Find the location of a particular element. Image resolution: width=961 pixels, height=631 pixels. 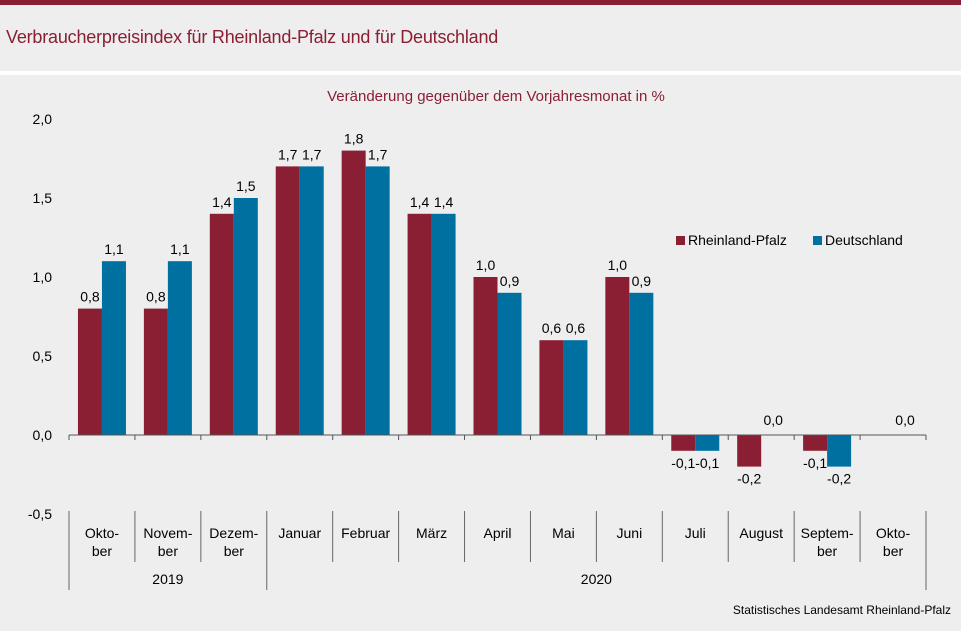

y-tick-label: 0,0 is located at coordinates (43, 435).